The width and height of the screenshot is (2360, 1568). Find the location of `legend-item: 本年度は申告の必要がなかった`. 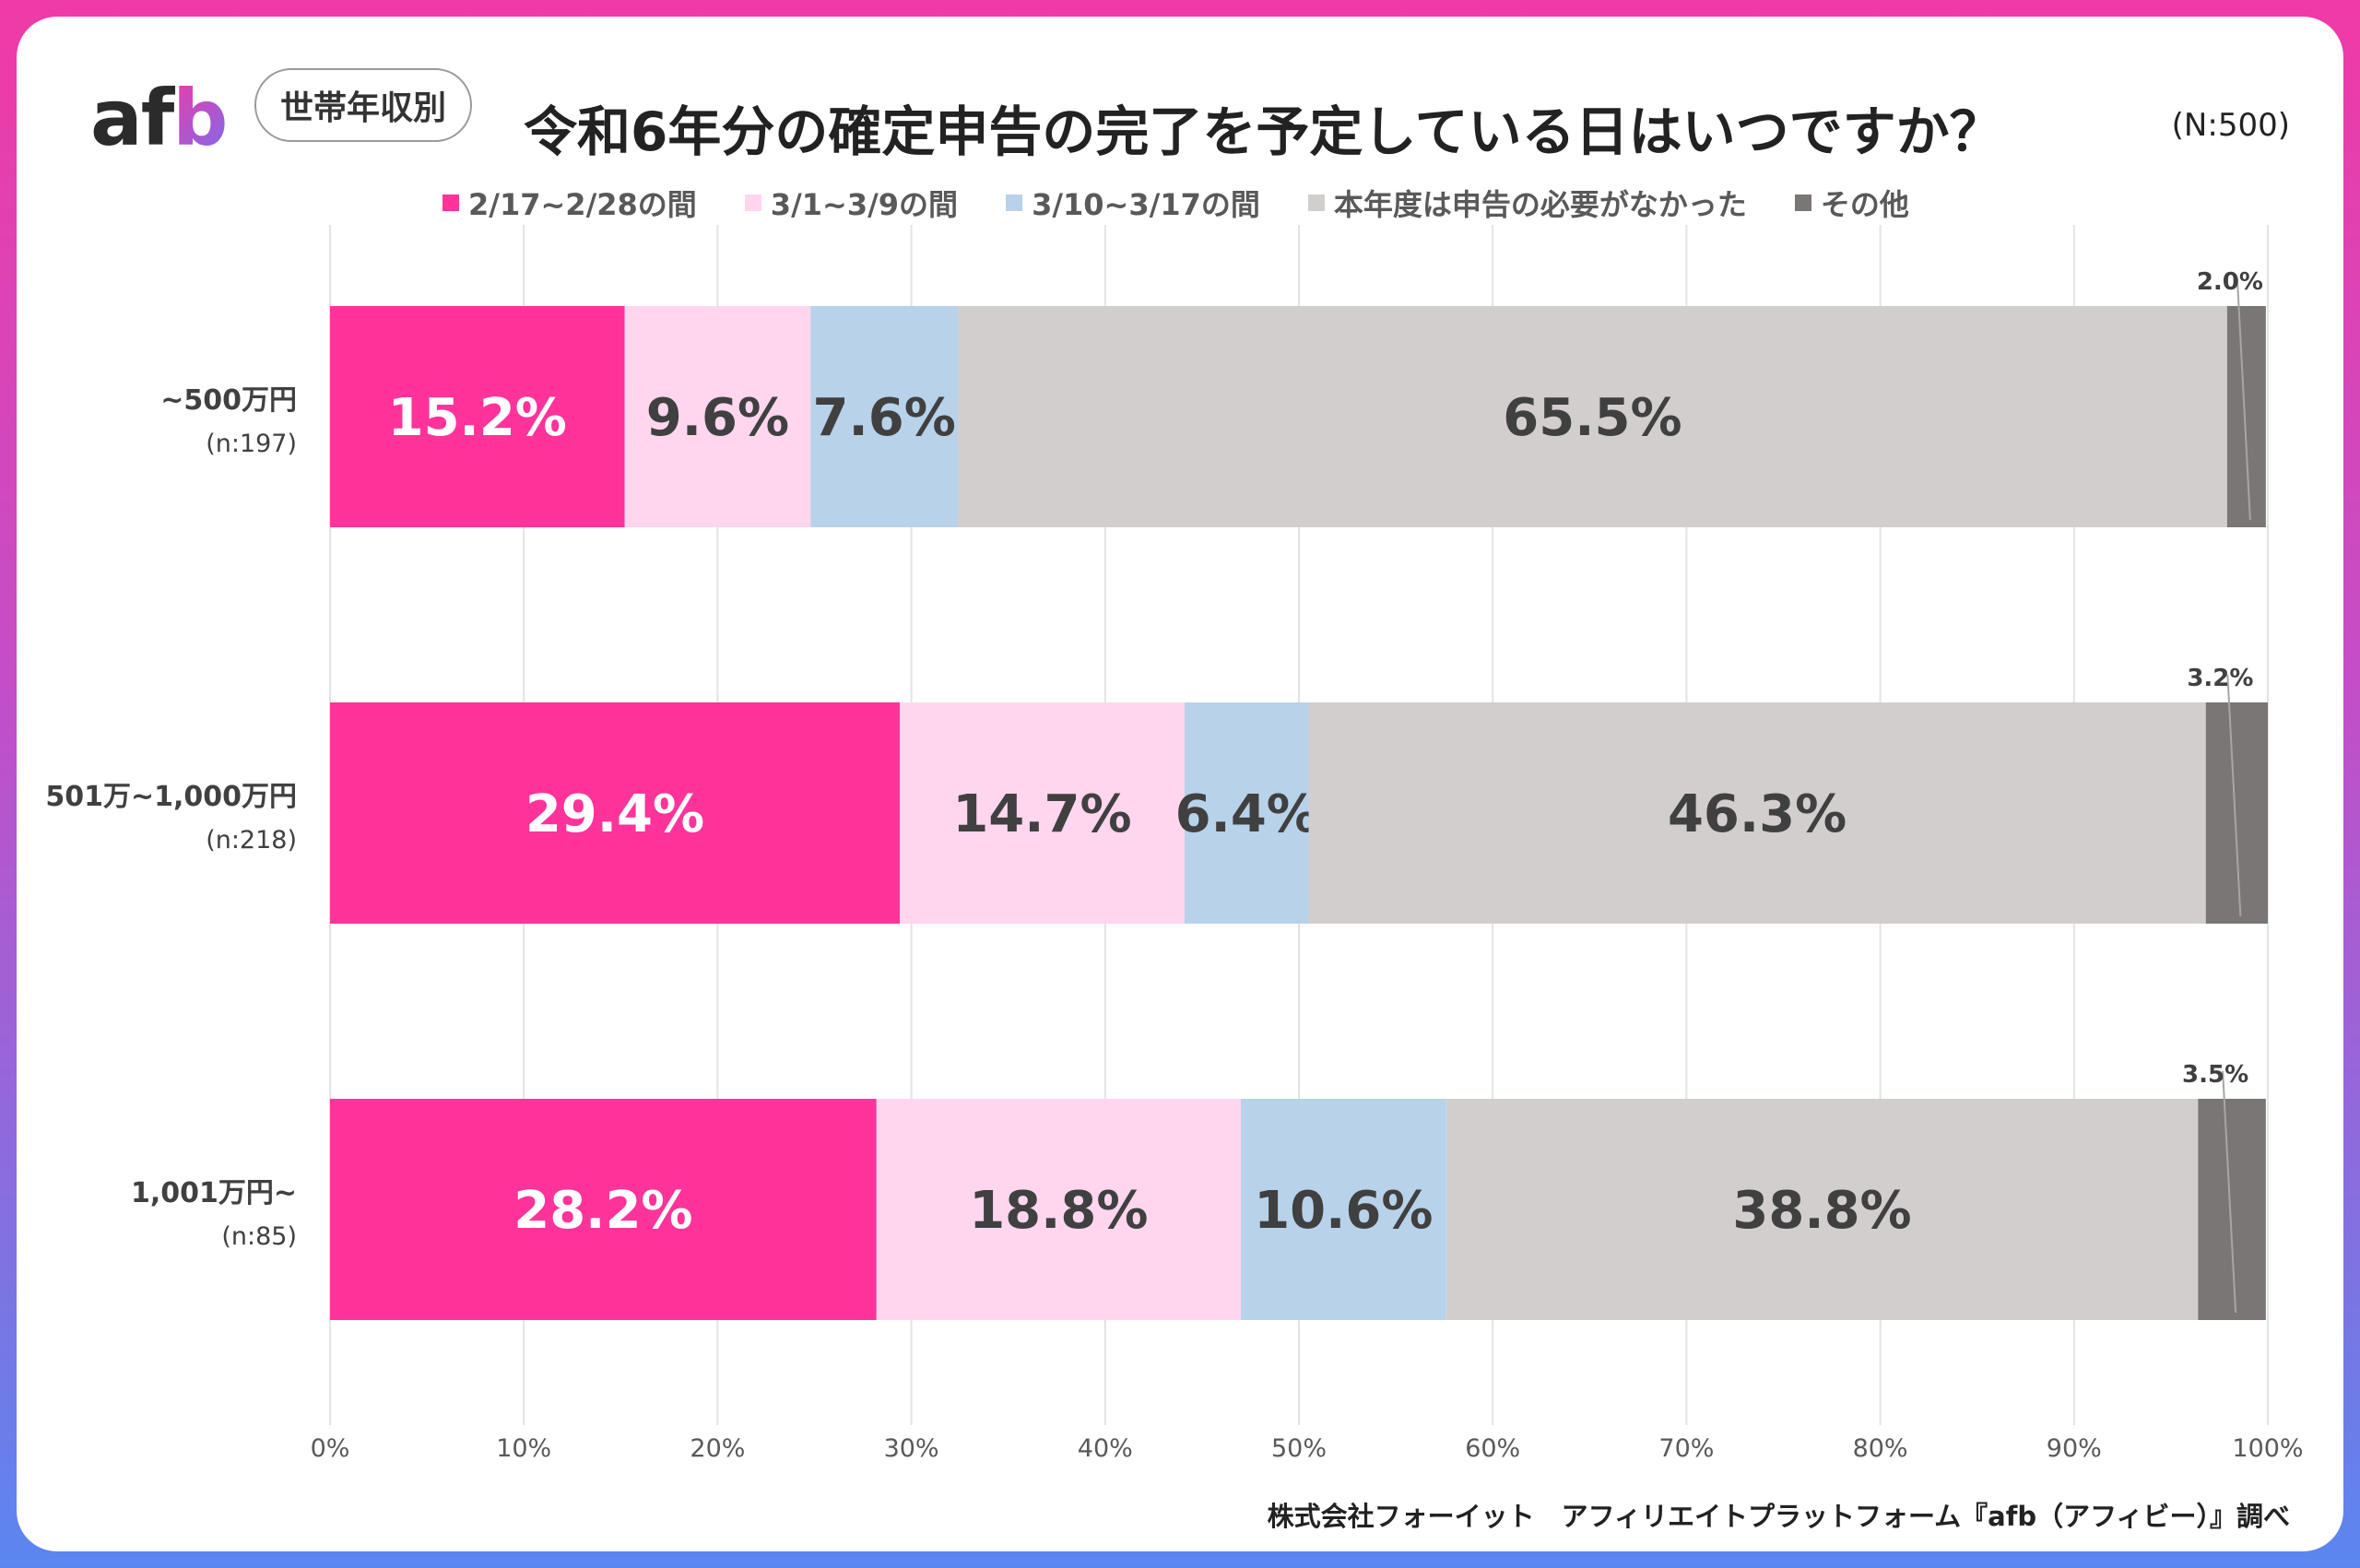

legend-item: 本年度は申告の必要がなかった is located at coordinates (1527, 203).